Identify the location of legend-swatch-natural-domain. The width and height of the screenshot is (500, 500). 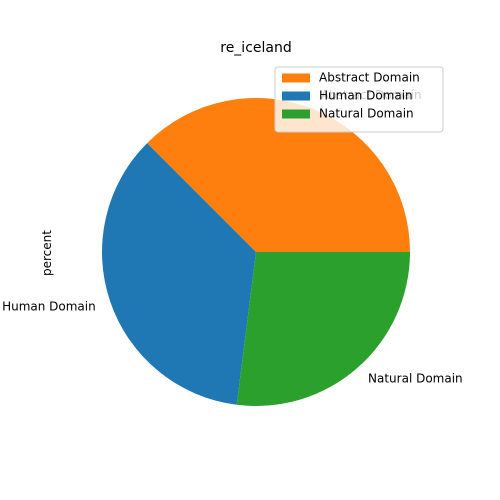
(296, 114).